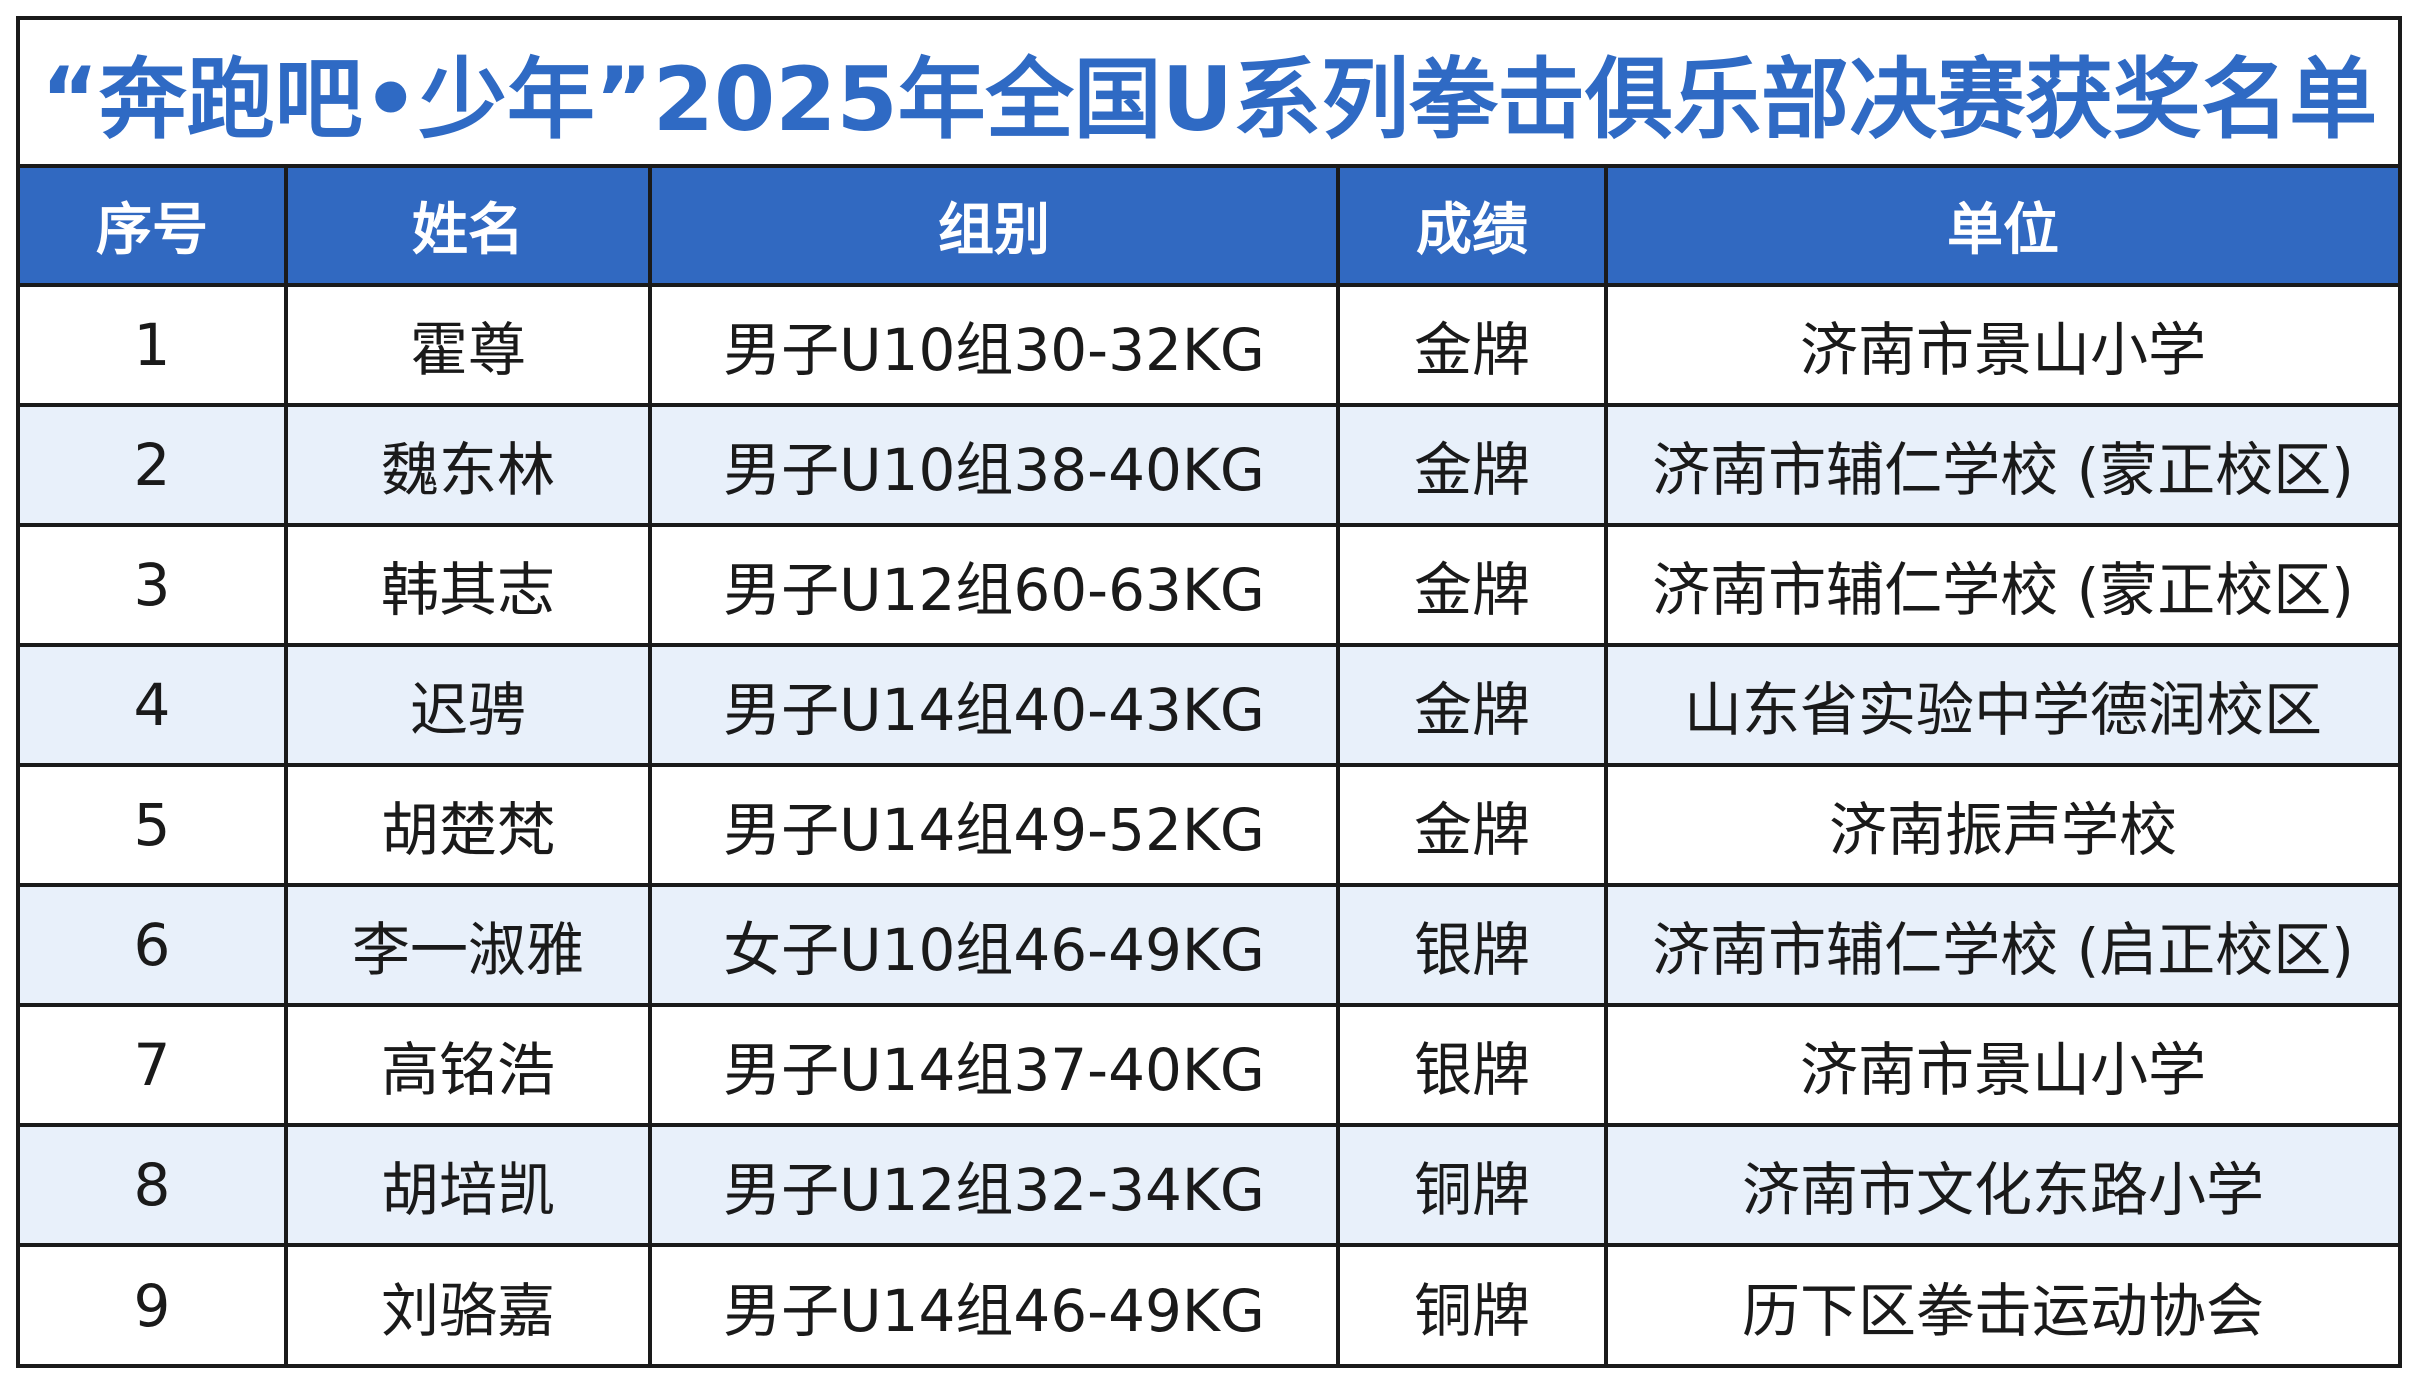 The image size is (2420, 1384). I want to click on cell-group: 男子U12组60-63KG, so click(993, 586).